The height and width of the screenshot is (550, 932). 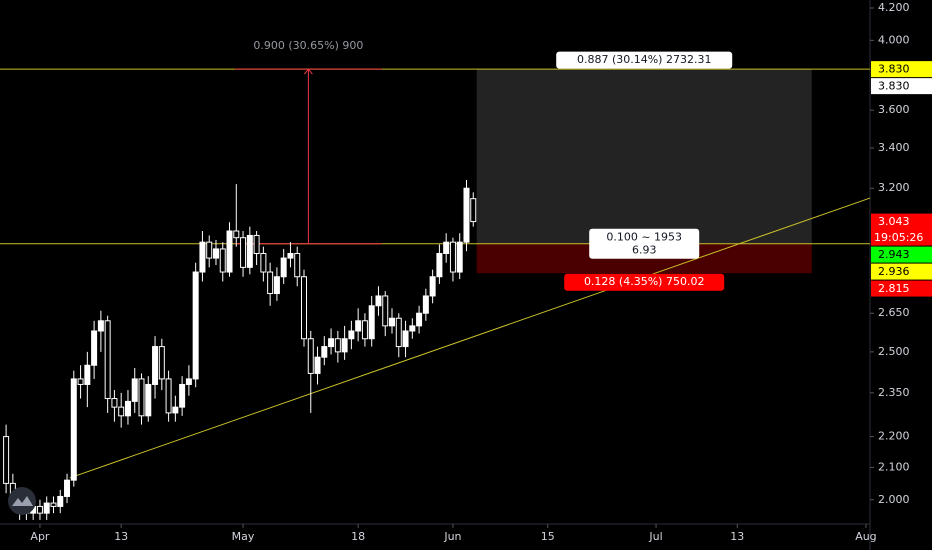 What do you see at coordinates (40, 536) in the screenshot?
I see `x-tick-label: Apr` at bounding box center [40, 536].